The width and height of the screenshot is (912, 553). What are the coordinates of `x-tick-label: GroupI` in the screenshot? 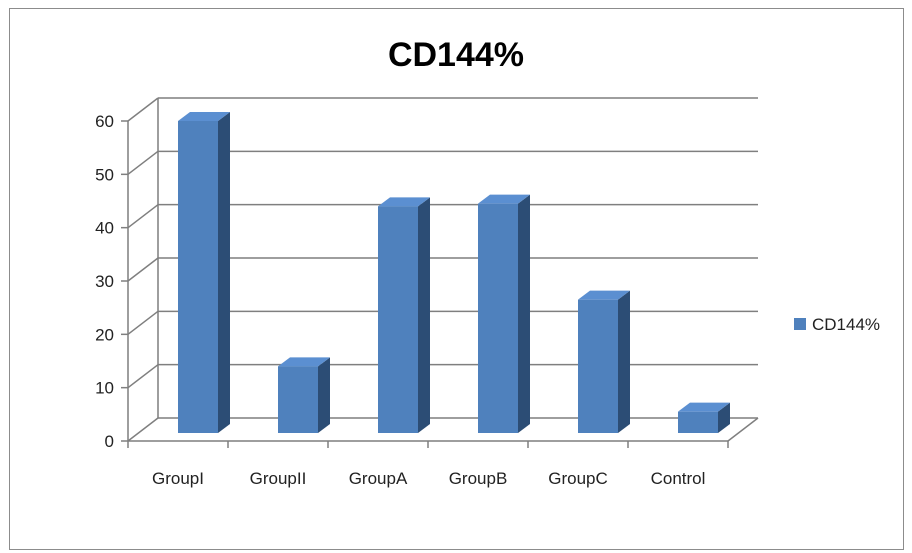 It's located at (178, 478).